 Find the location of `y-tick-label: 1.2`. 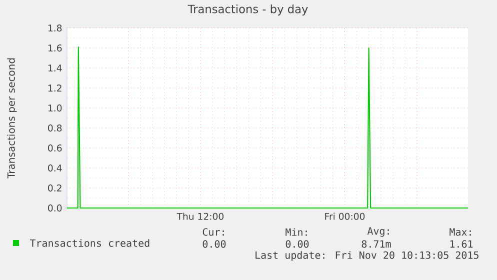

y-tick-label: 1.2 is located at coordinates (55, 88).